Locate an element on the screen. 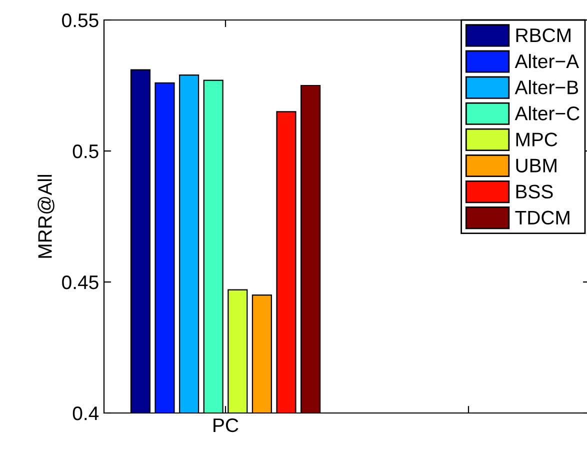 Image resolution: width=587 pixels, height=449 pixels. legend-label: Alter−A is located at coordinates (547, 61).